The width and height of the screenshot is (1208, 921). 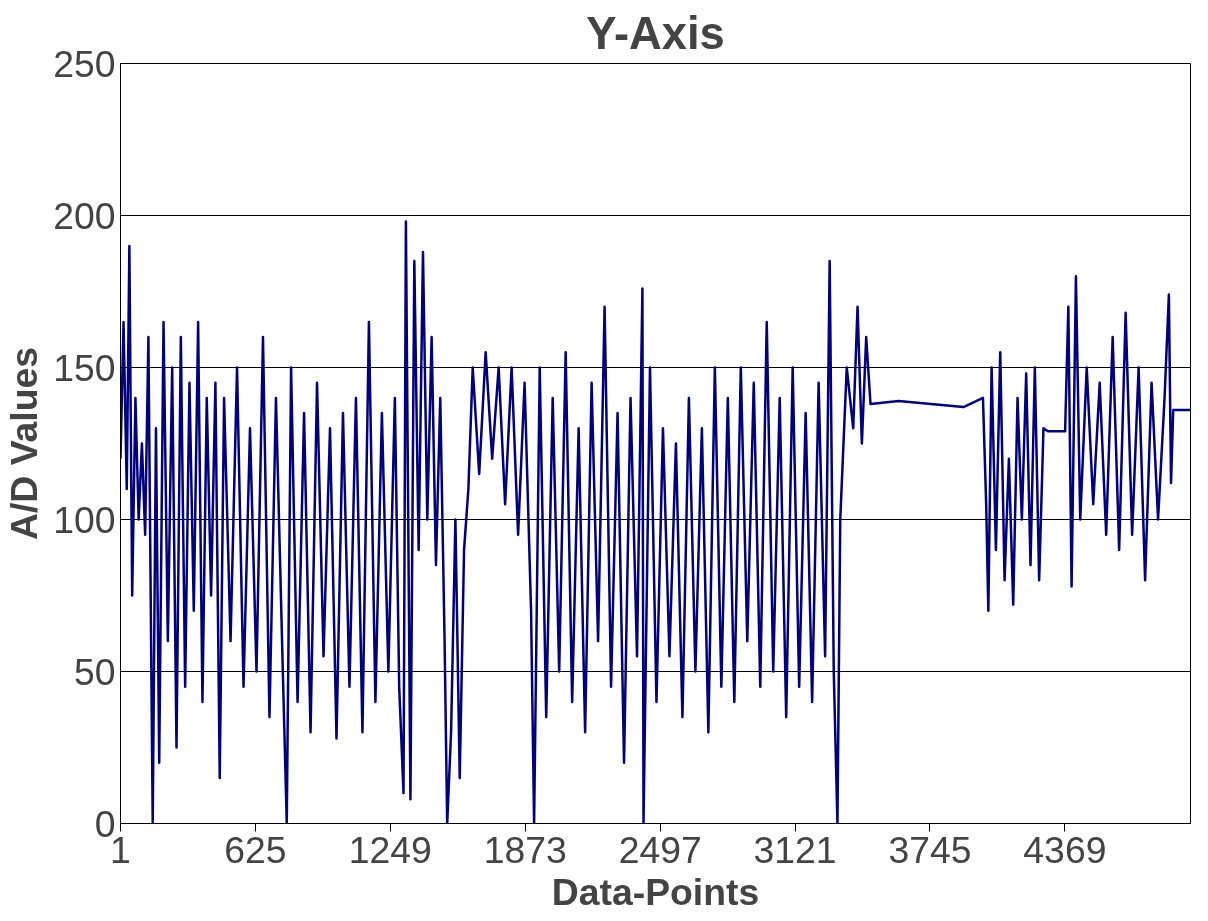 I want to click on x-tick-label: 3121, so click(x=795, y=849).